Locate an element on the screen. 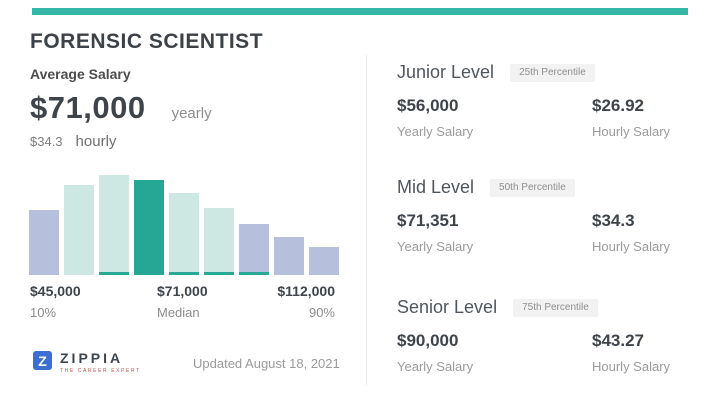 This screenshot has height=404, width=720. page-title: FORENSIC SCIENTIST is located at coordinates (147, 41).